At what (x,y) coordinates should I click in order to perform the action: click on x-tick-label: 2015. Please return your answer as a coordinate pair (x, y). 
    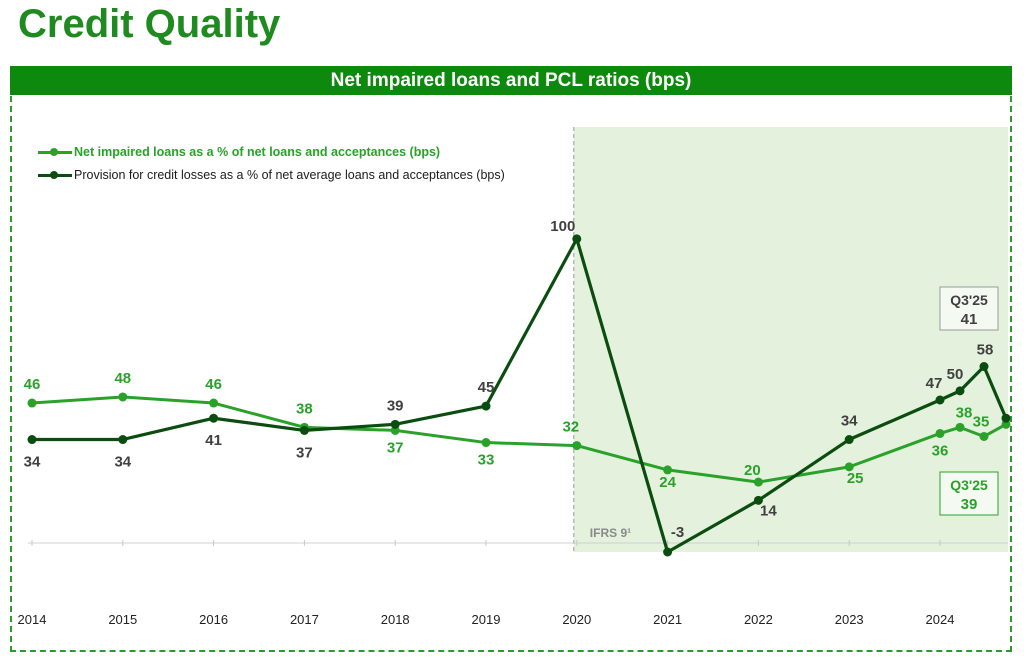
    Looking at the image, I should click on (122, 619).